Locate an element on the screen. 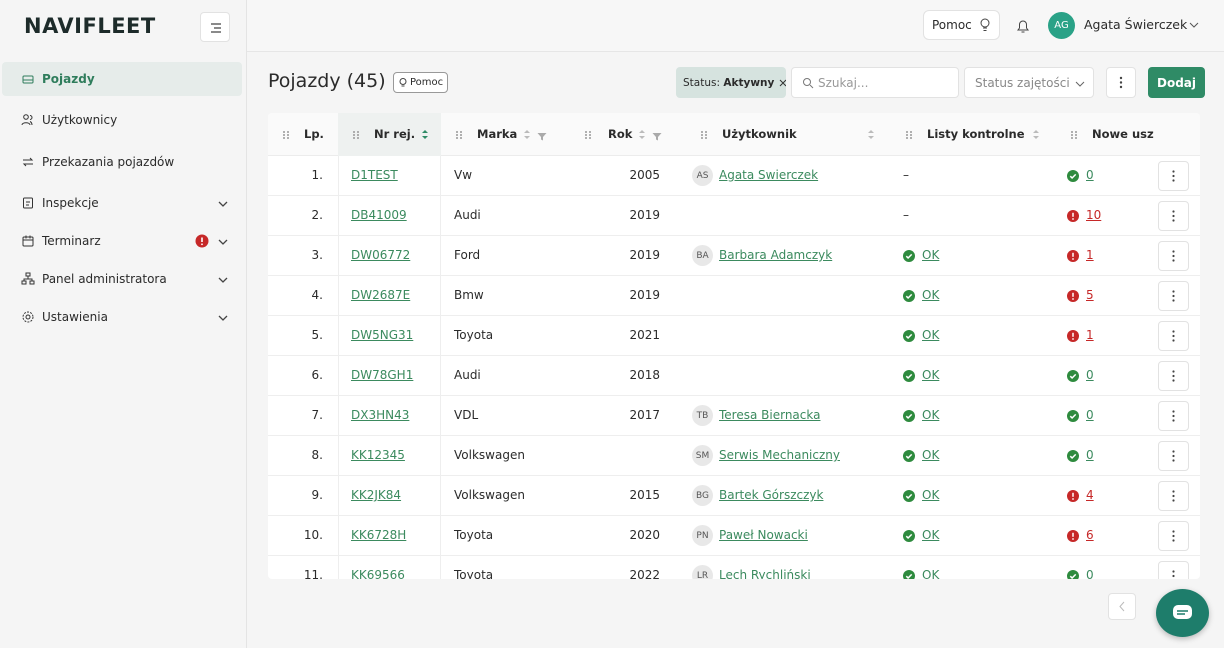 The image size is (1224, 648). add-button: Dodaj is located at coordinates (1176, 82).